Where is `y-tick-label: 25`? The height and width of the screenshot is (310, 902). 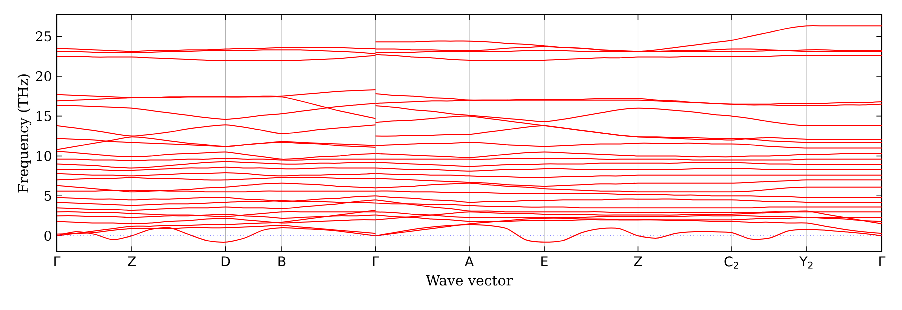
y-tick-label: 25 is located at coordinates (44, 36).